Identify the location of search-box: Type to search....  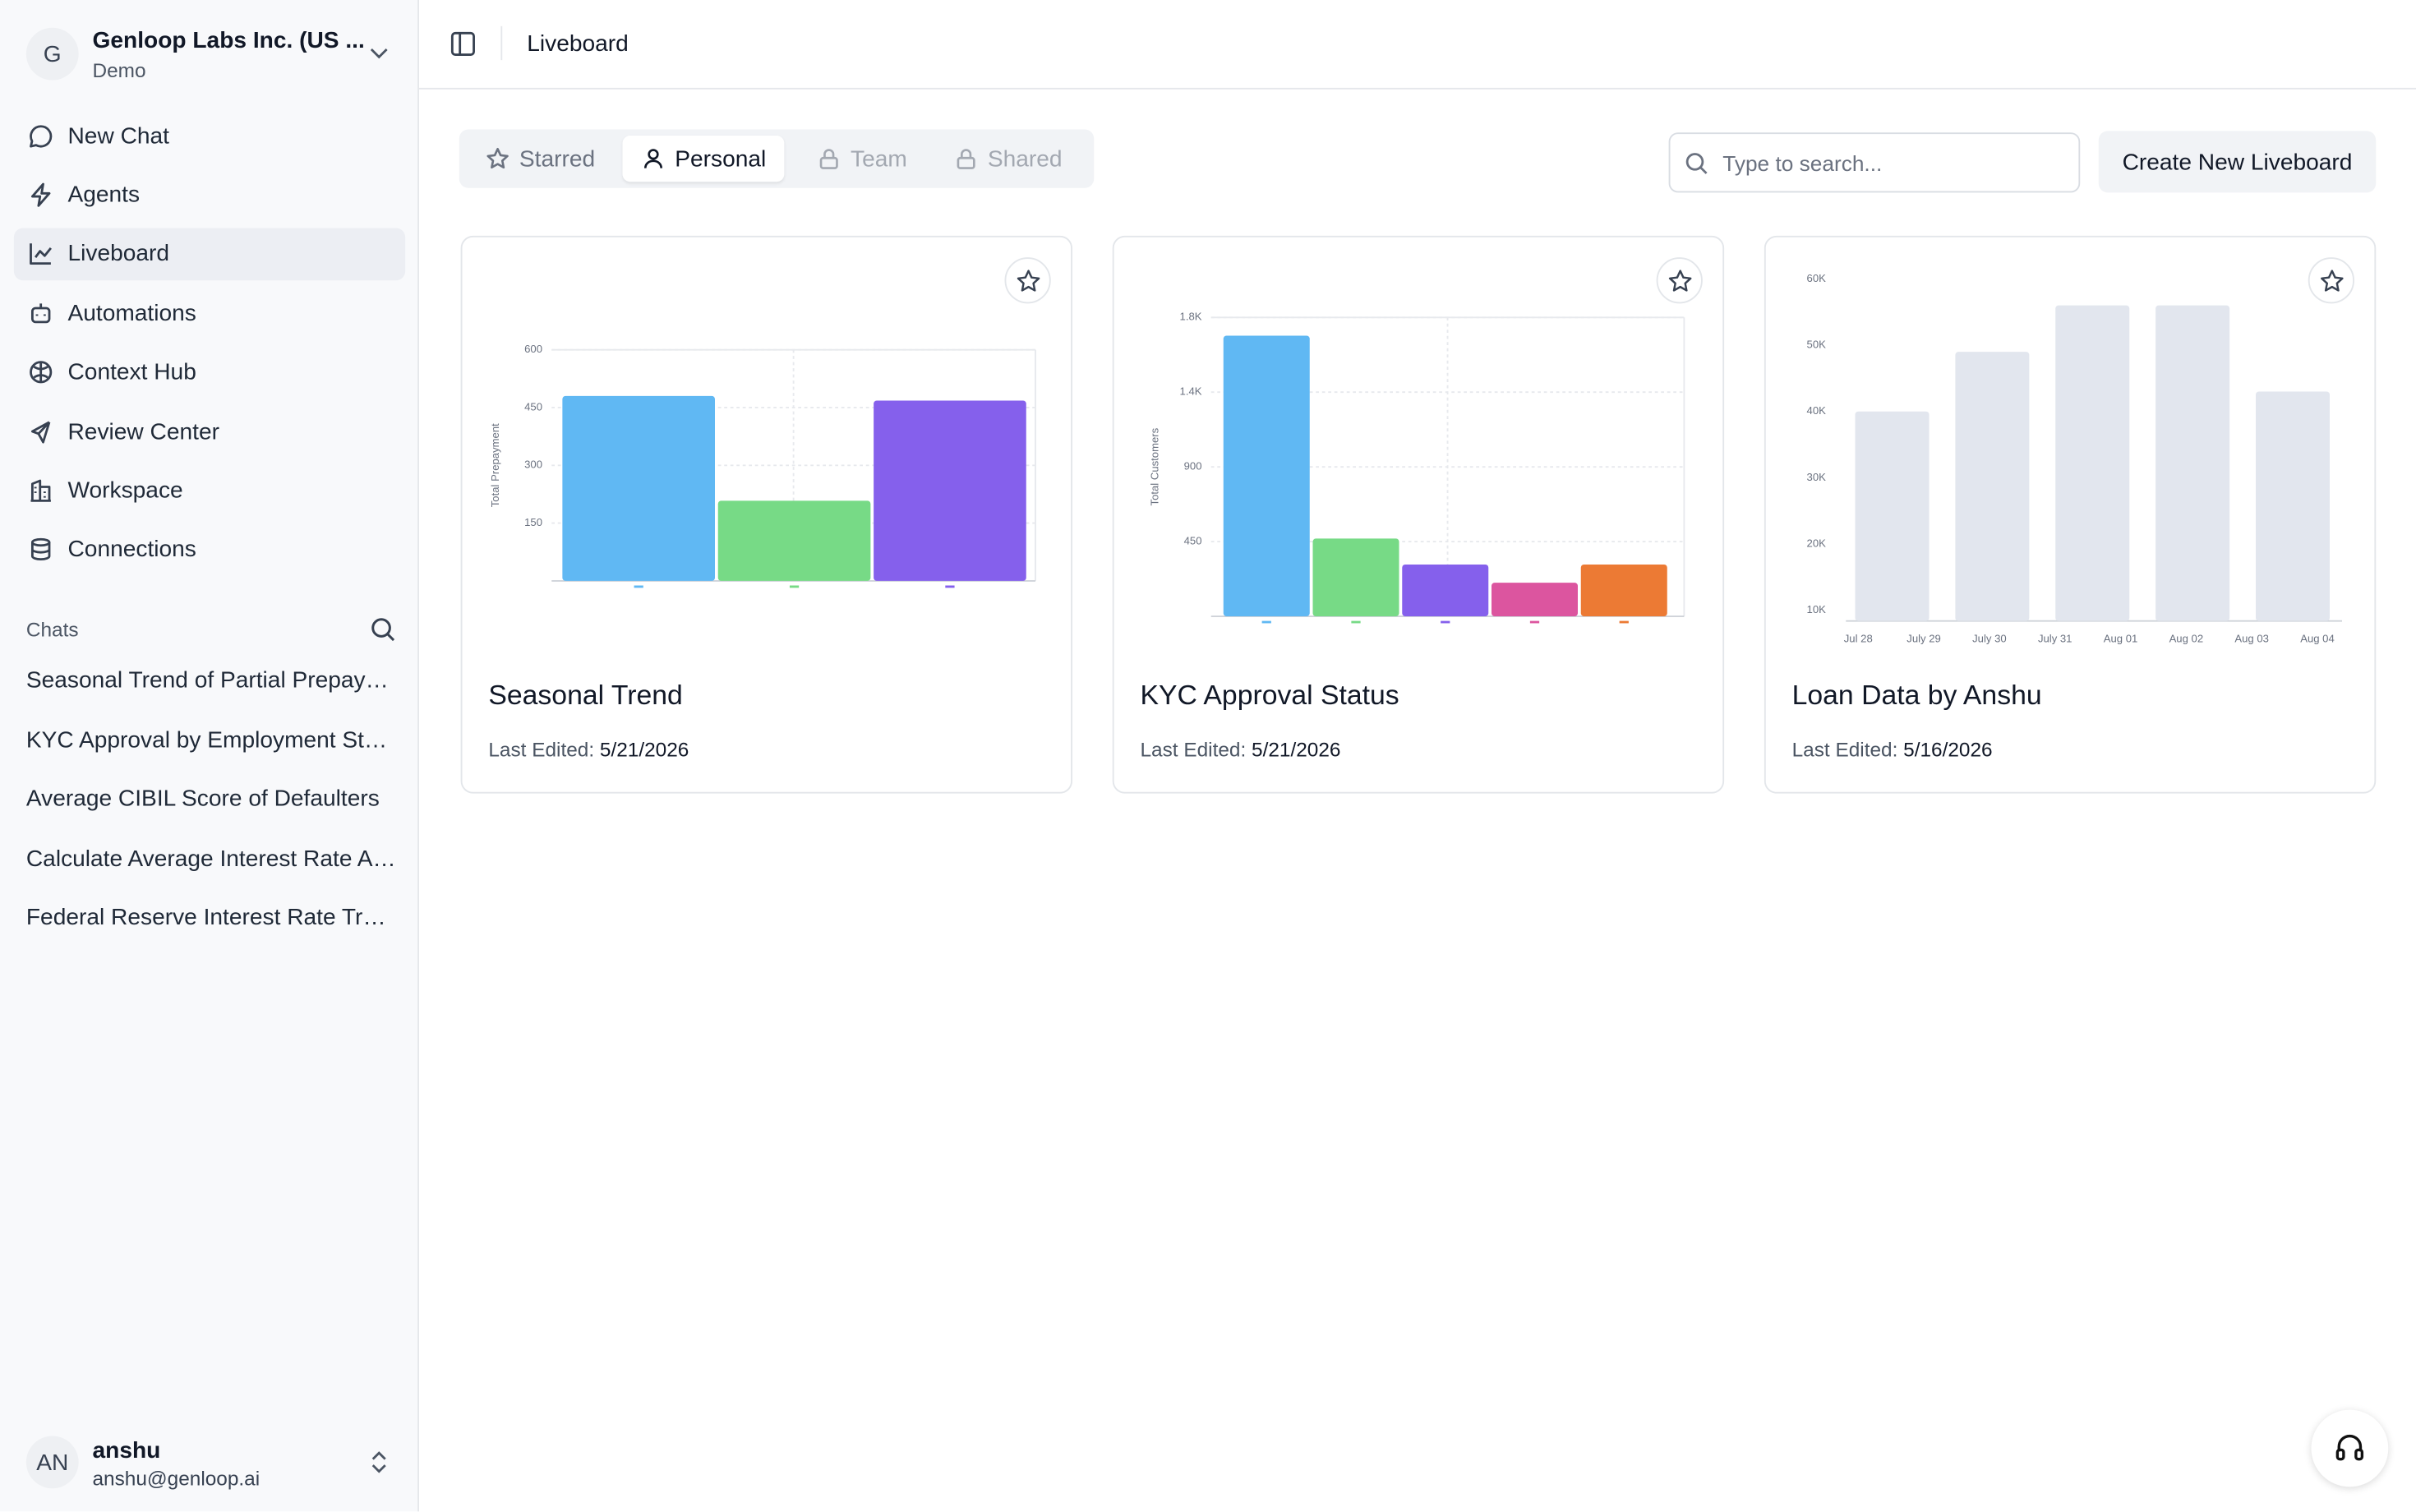
(1875, 162).